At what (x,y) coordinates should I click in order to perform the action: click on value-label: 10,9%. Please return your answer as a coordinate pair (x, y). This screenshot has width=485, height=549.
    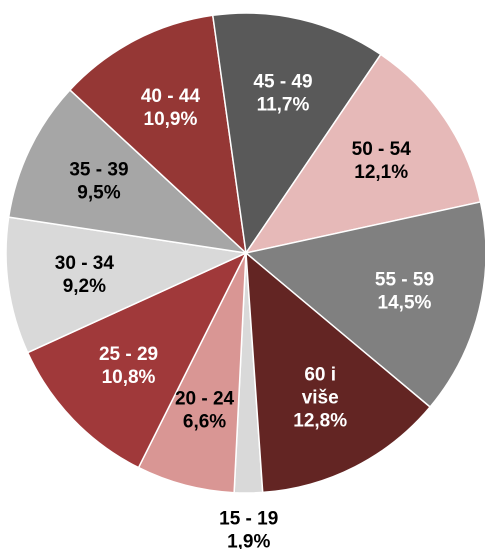
    Looking at the image, I should click on (171, 119).